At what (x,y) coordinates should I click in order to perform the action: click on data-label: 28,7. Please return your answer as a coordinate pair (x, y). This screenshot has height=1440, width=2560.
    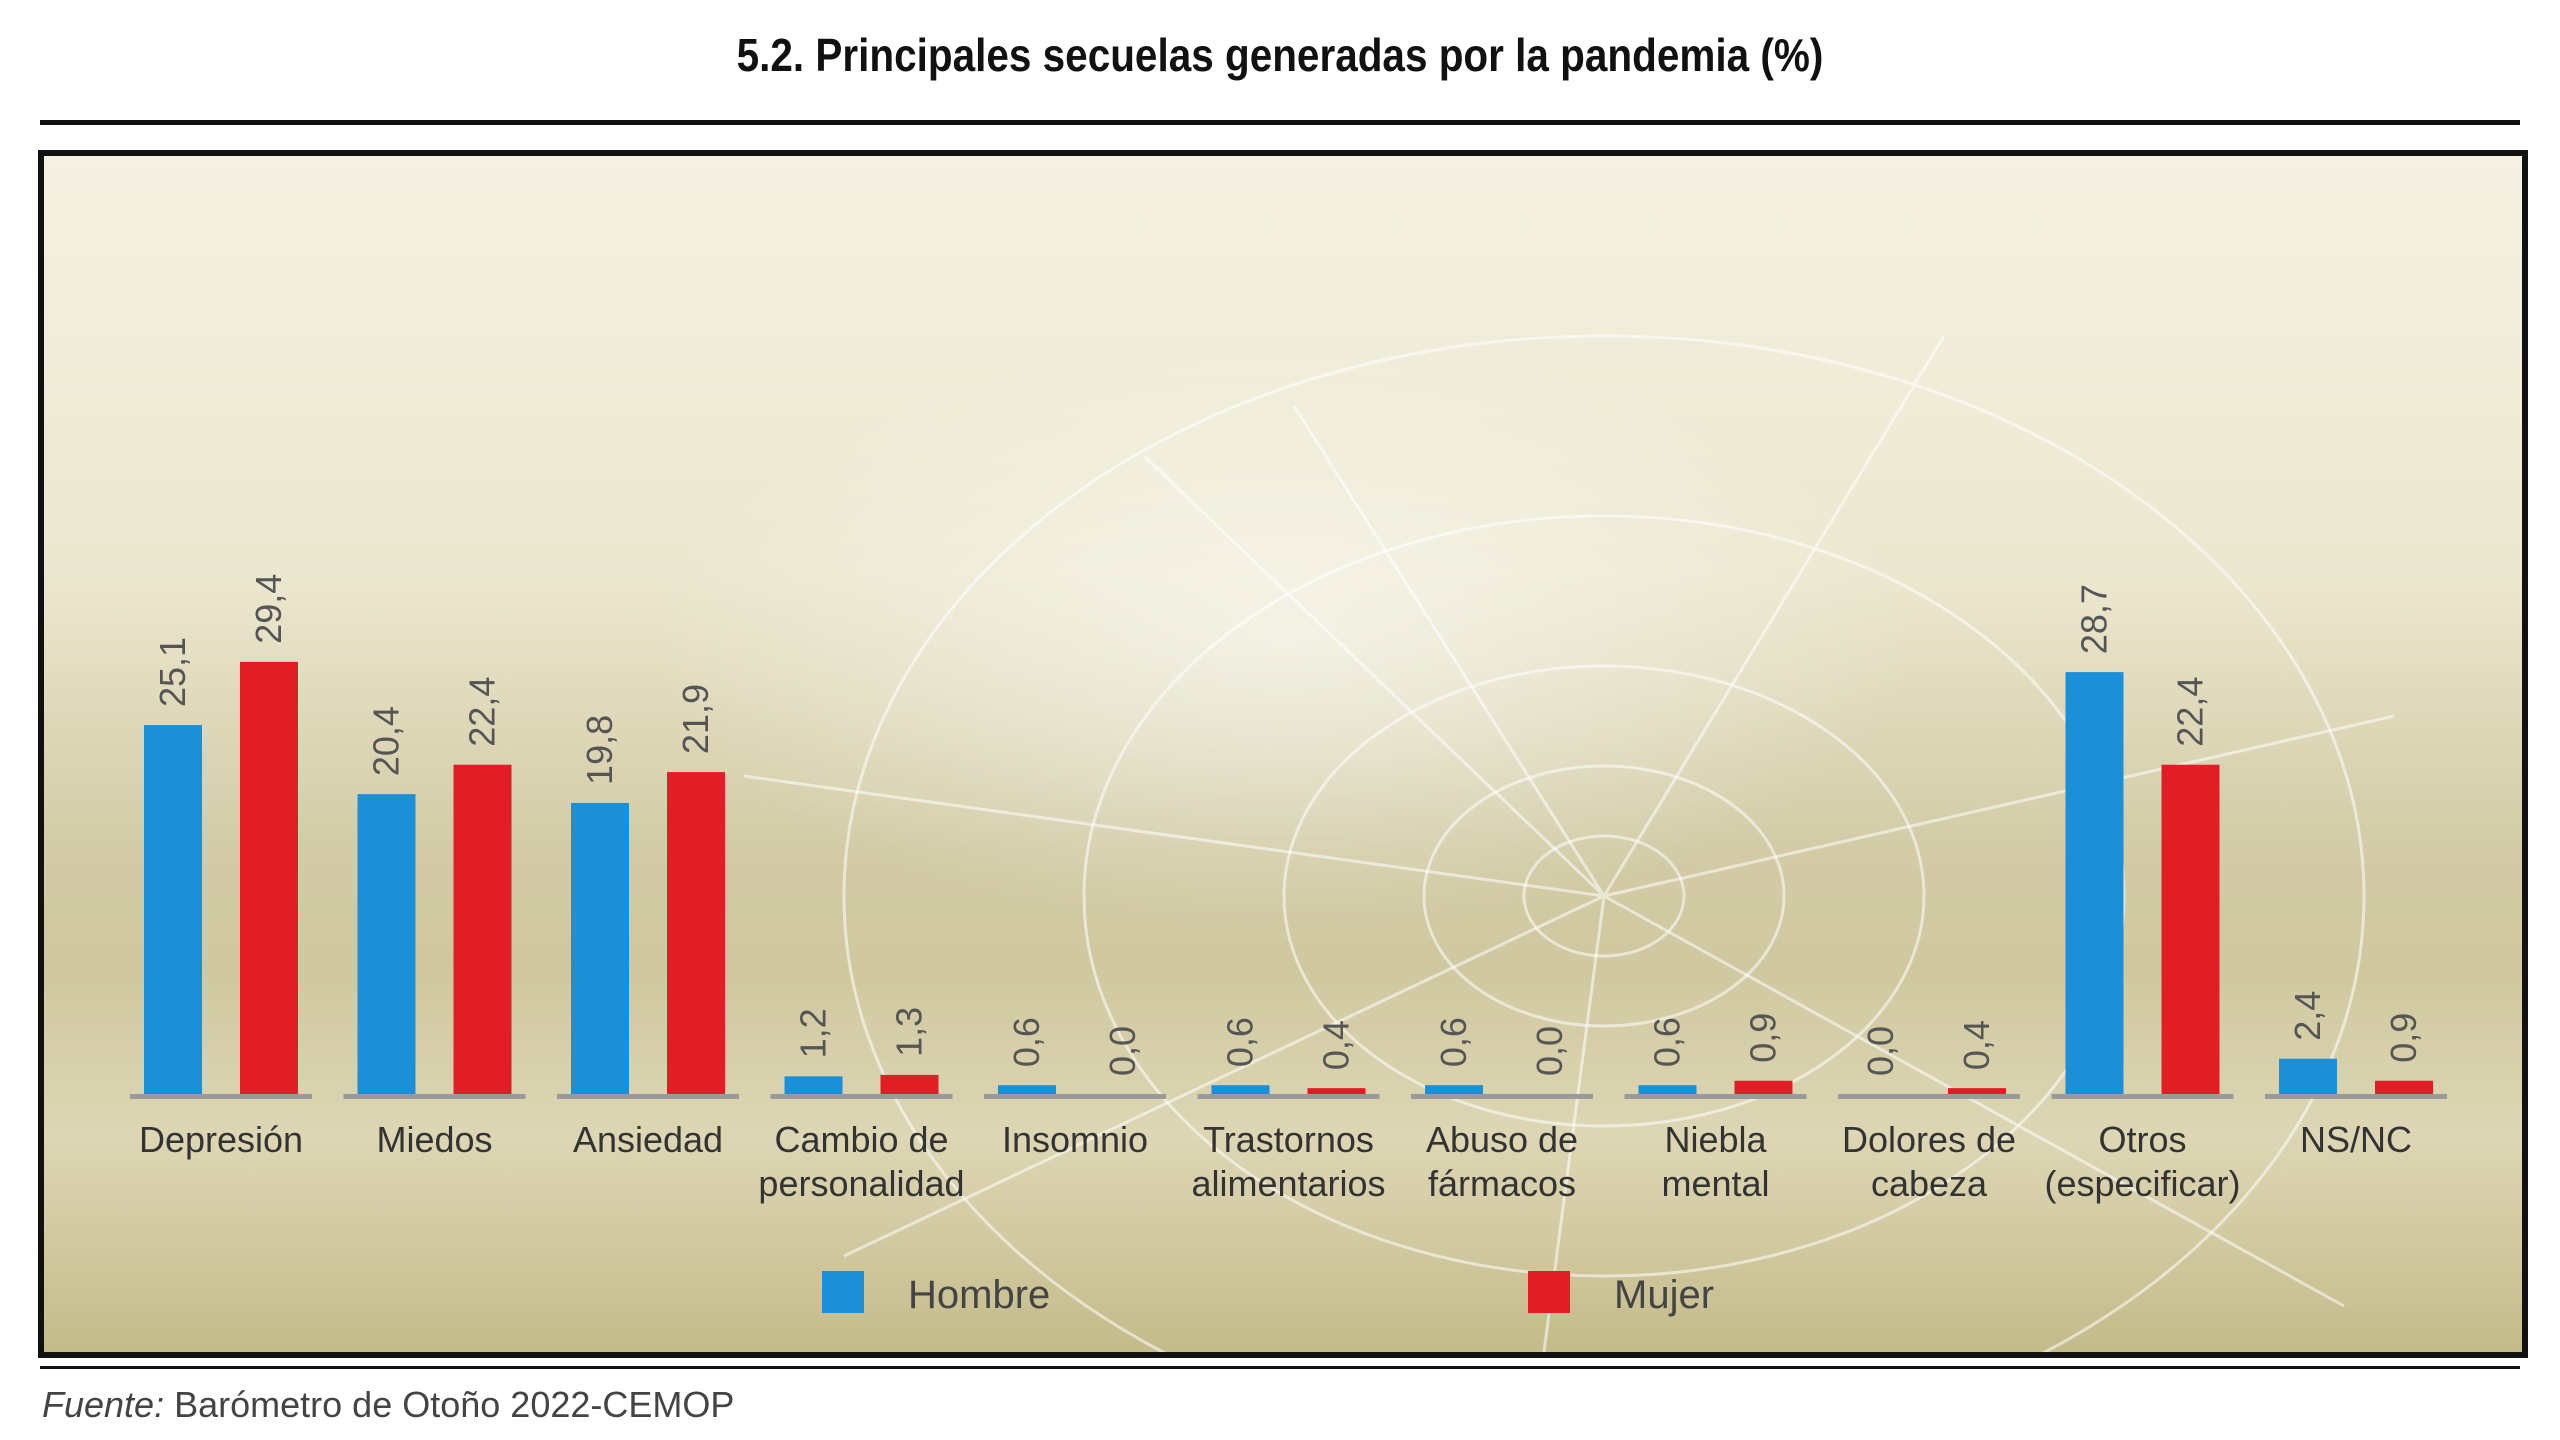
    Looking at the image, I should click on (2094, 619).